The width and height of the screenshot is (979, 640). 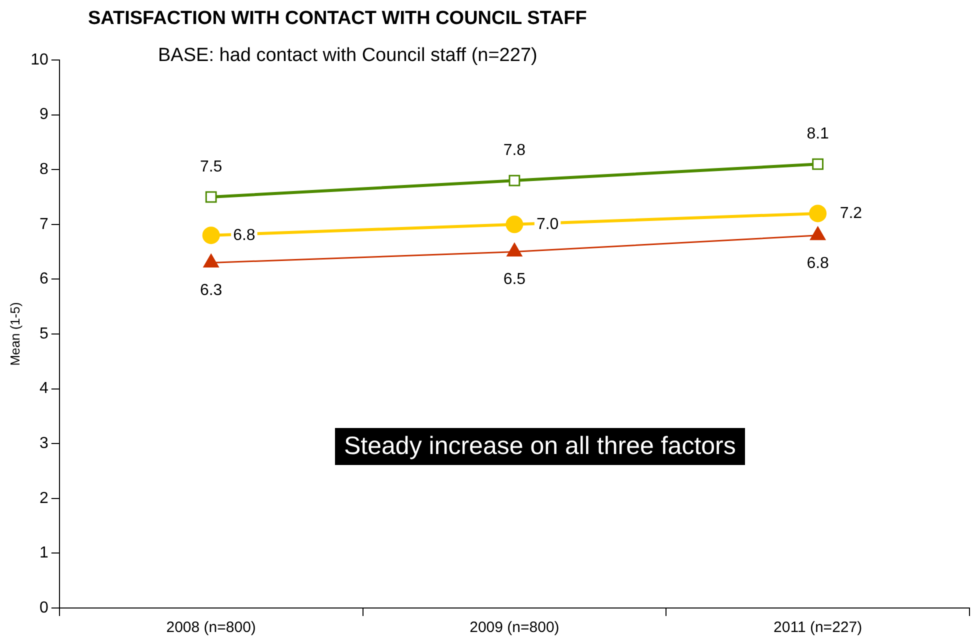 What do you see at coordinates (515, 627) in the screenshot?
I see `x-tick-label: 2009 (n=800)` at bounding box center [515, 627].